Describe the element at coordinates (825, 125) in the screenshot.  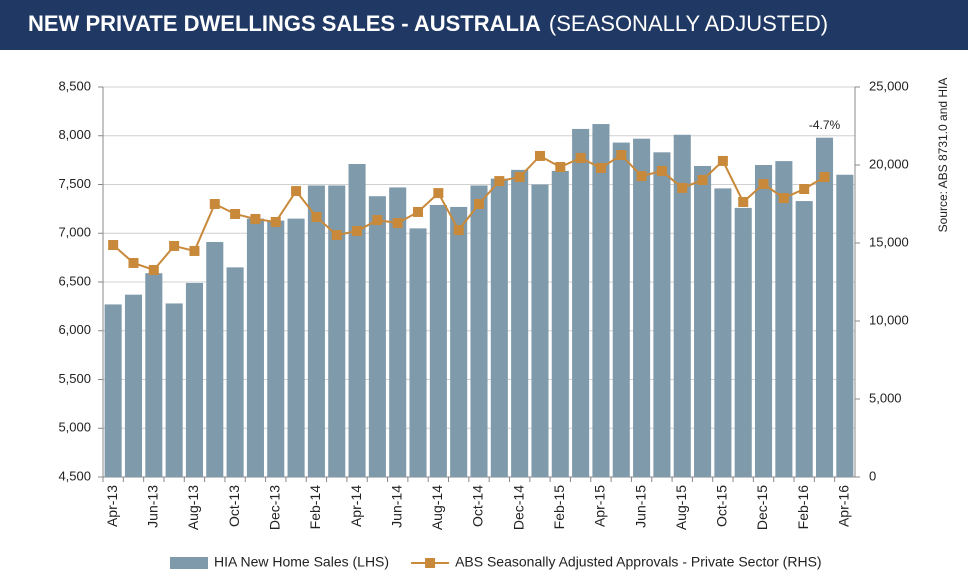
I see `annotation: -4.7%` at that location.